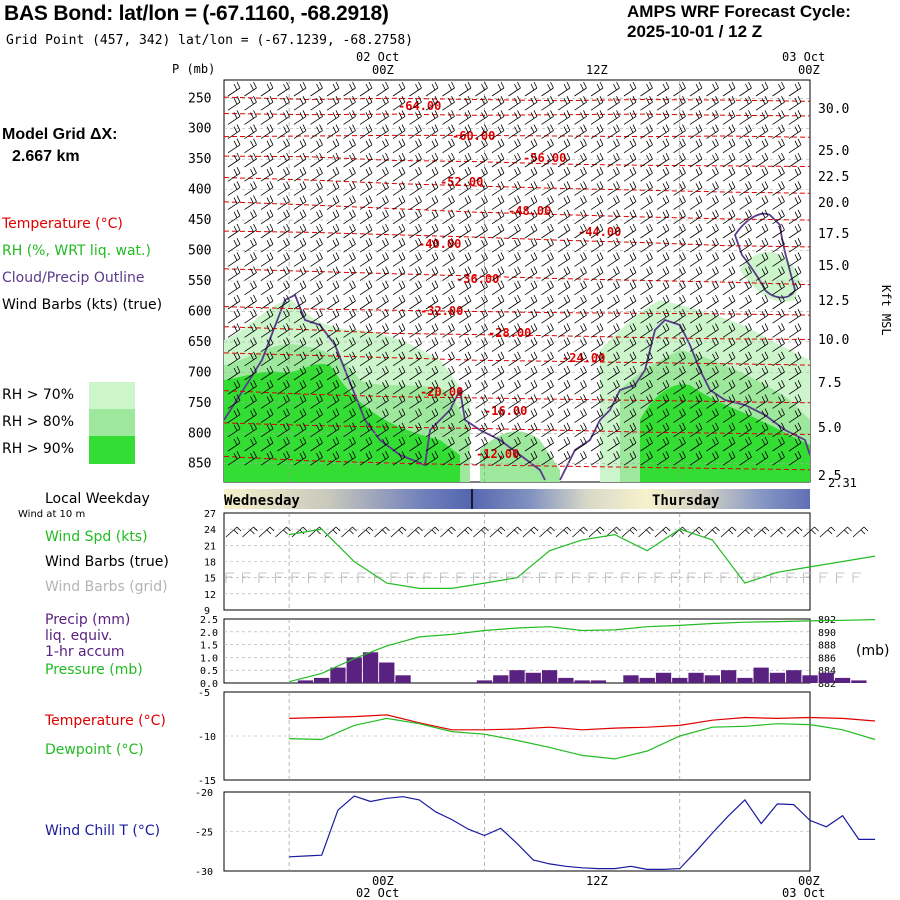  Describe the element at coordinates (82, 305) in the screenshot. I see `legend-wind-barbs: Wind Barbs (kts) (true)` at that location.